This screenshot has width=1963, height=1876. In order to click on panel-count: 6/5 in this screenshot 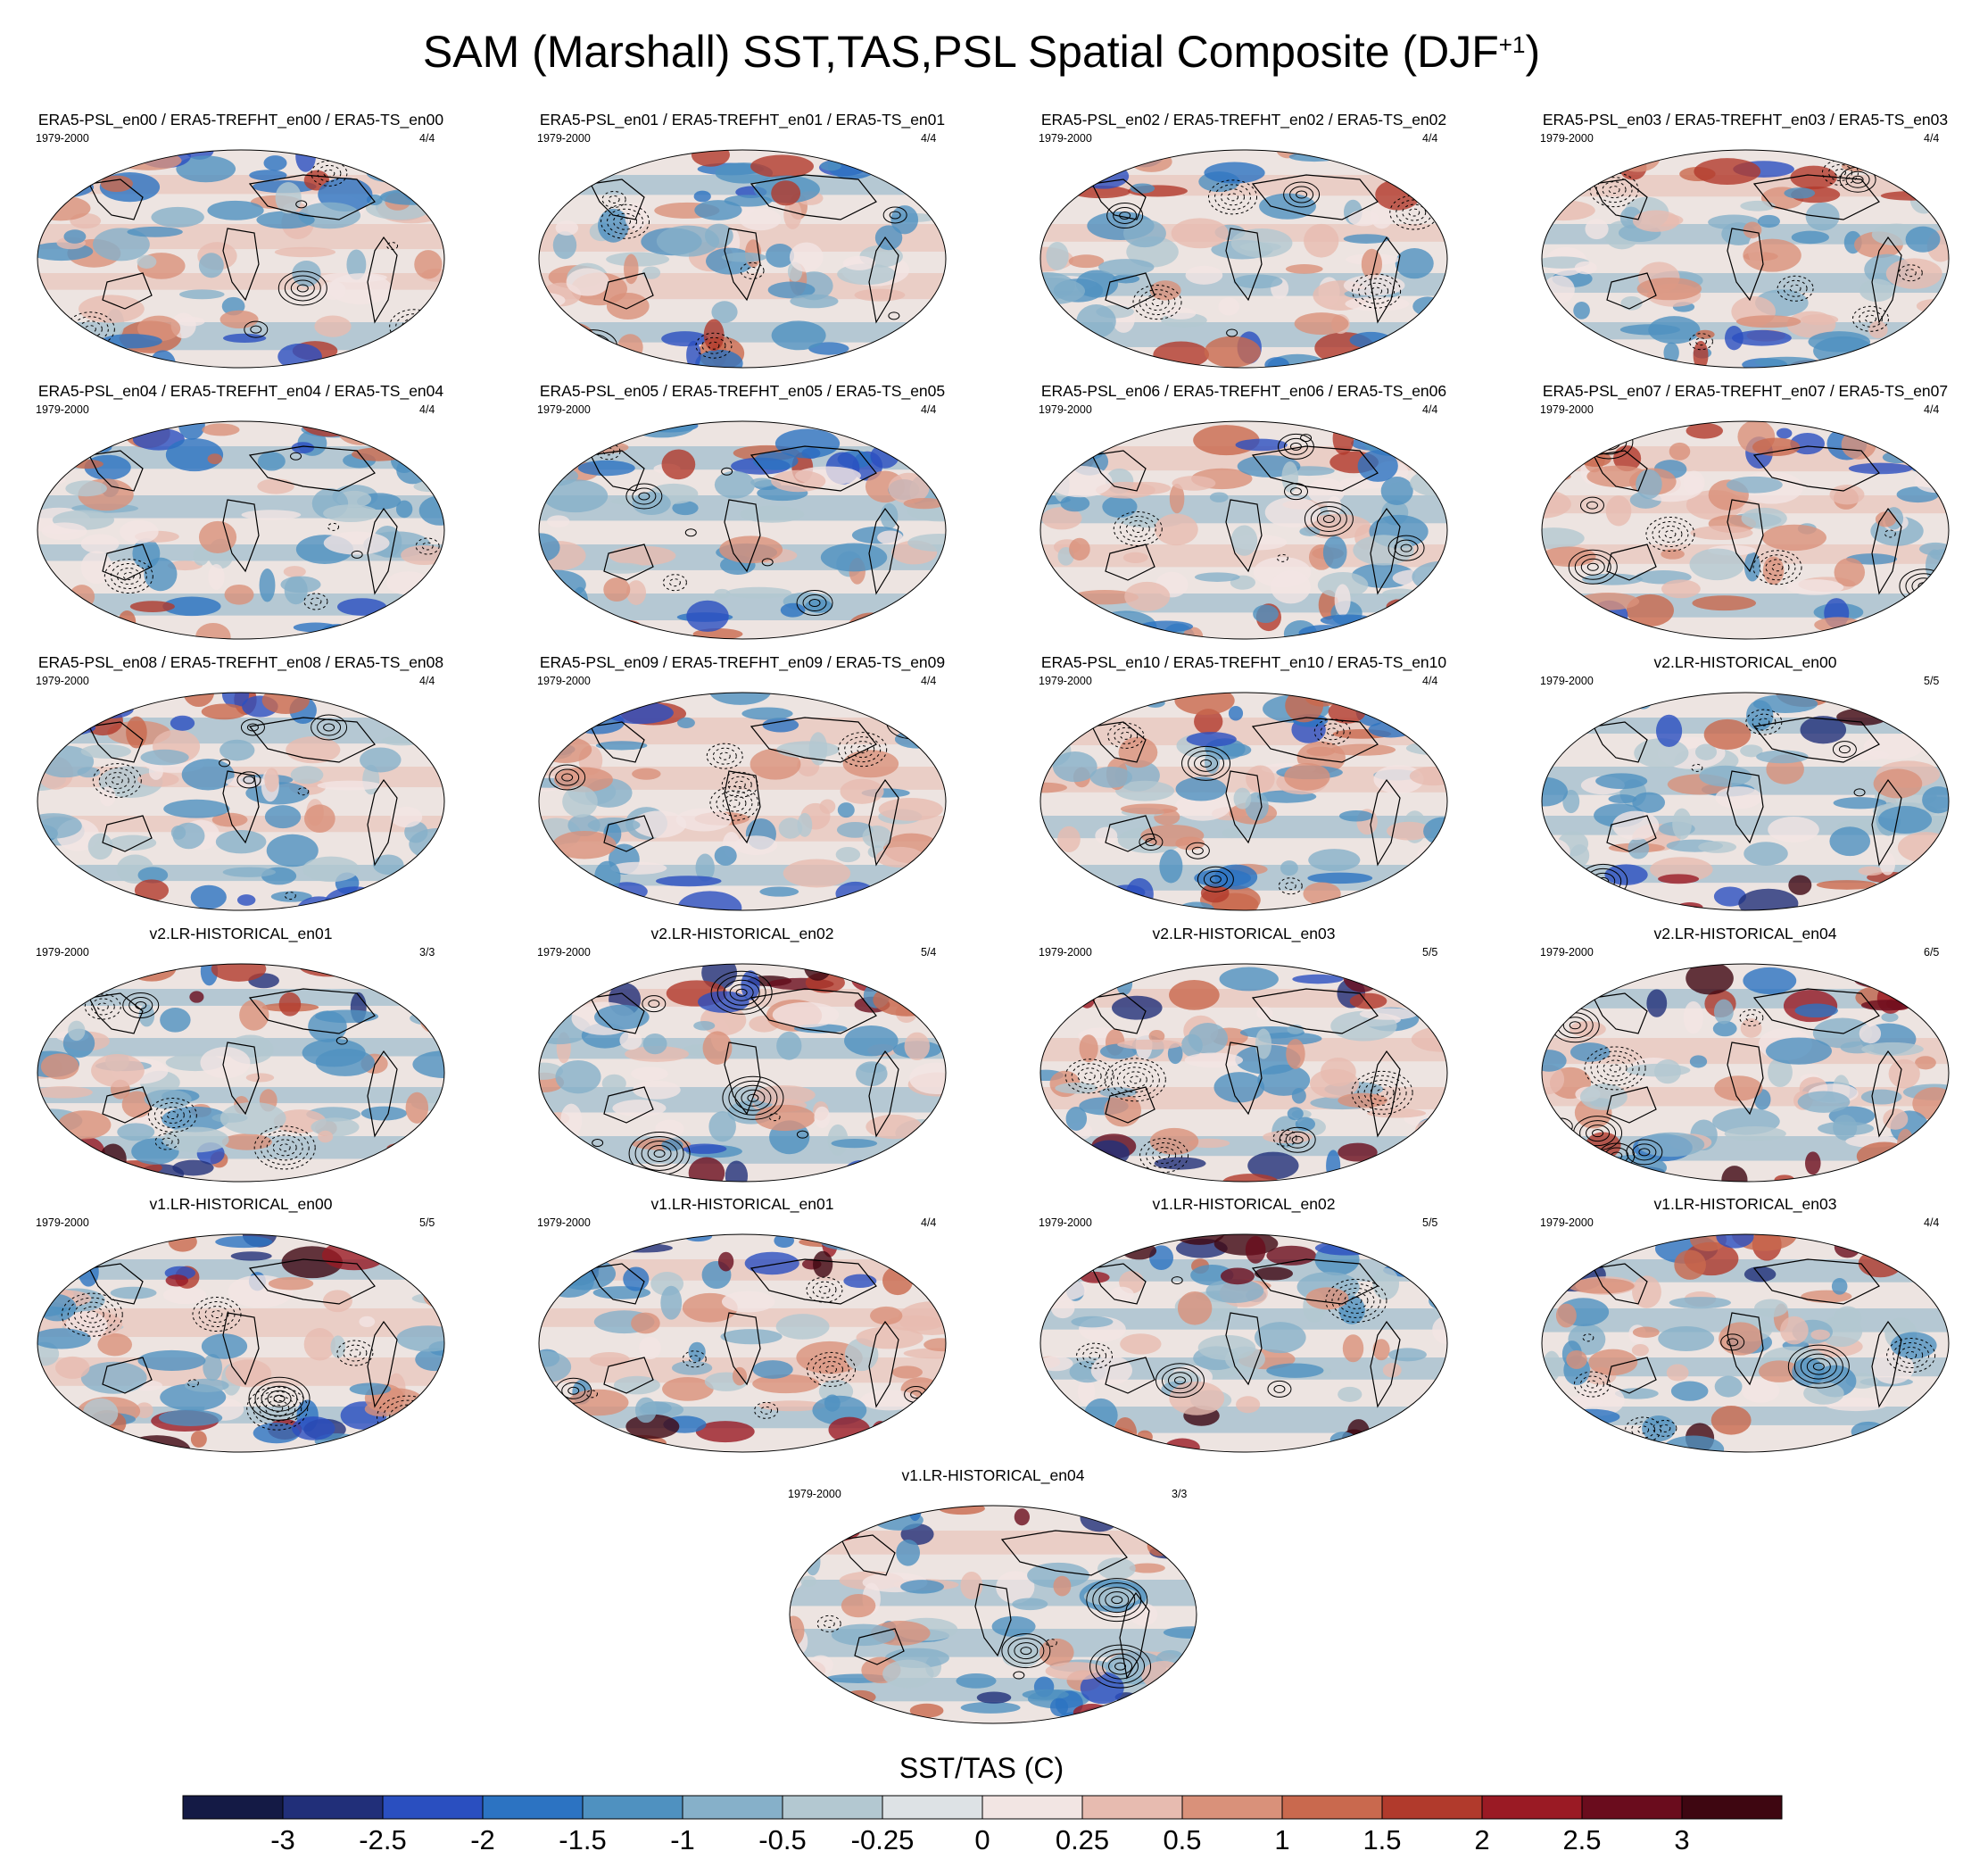, I will do `click(1932, 952)`.